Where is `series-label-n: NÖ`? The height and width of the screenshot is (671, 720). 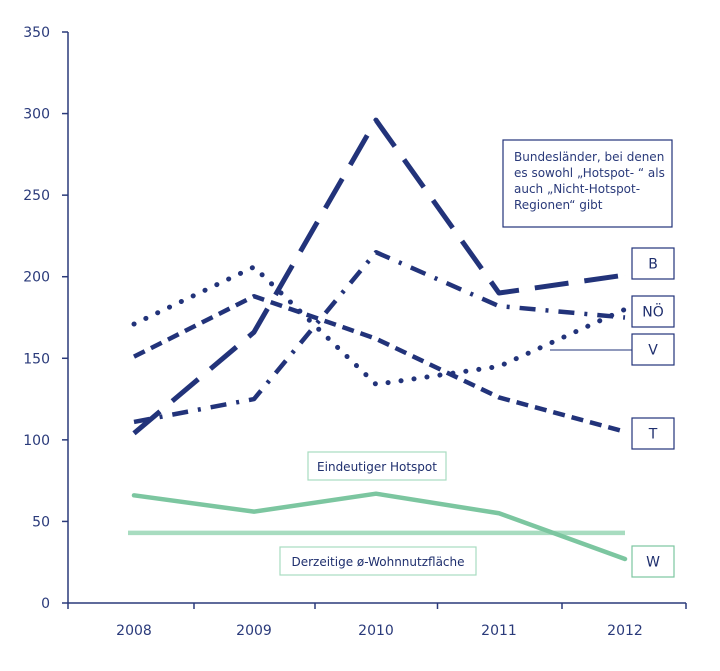
series-label-n: NÖ is located at coordinates (653, 311).